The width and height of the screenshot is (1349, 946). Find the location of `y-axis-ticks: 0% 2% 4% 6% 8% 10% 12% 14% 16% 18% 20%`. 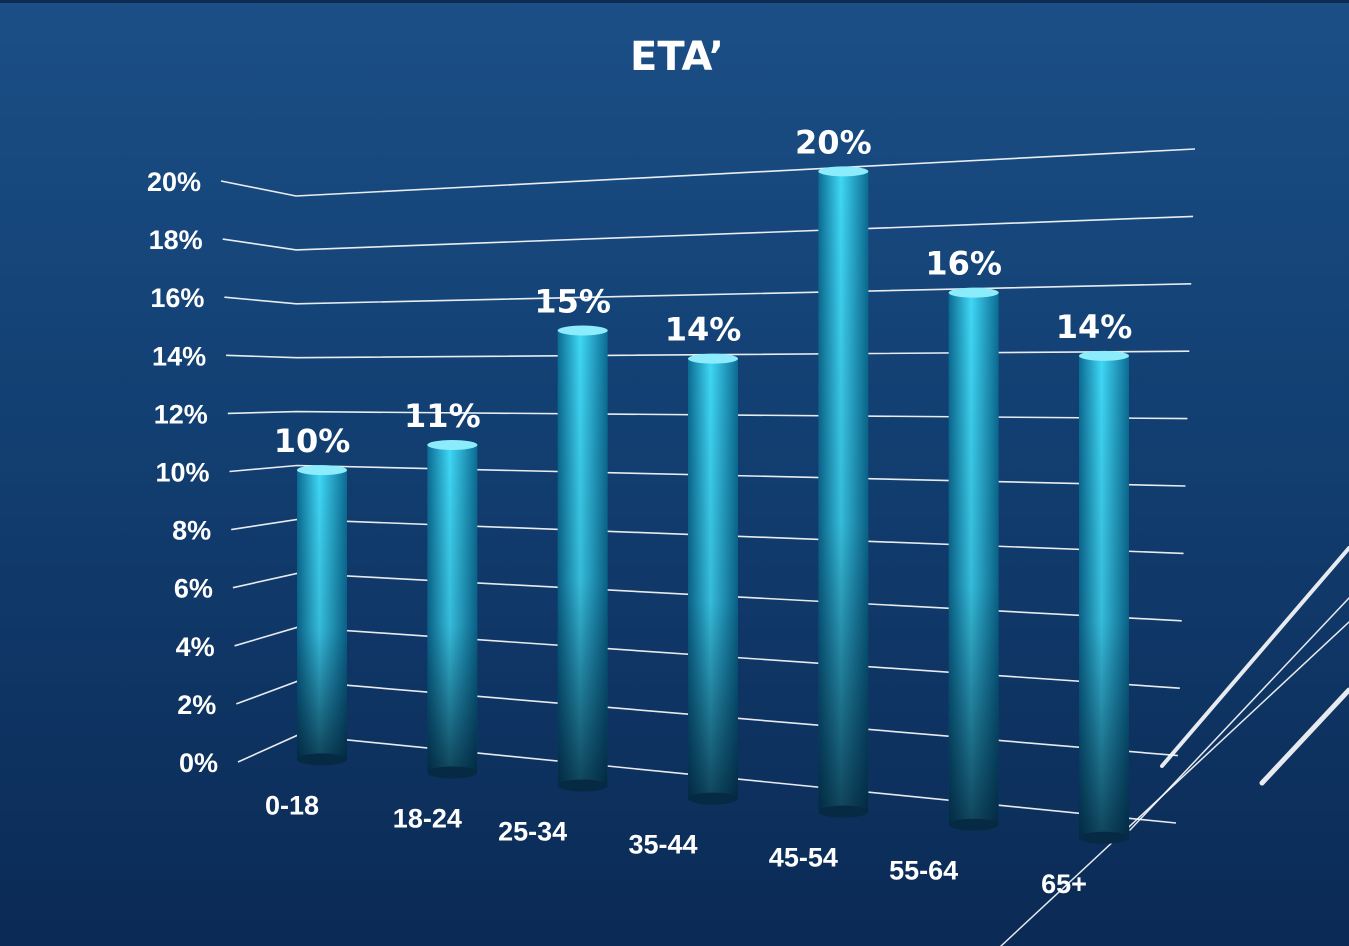

y-axis-ticks: 0% 2% 4% 6% 8% 10% 12% 14% 16% 18% 20% is located at coordinates (182, 472).